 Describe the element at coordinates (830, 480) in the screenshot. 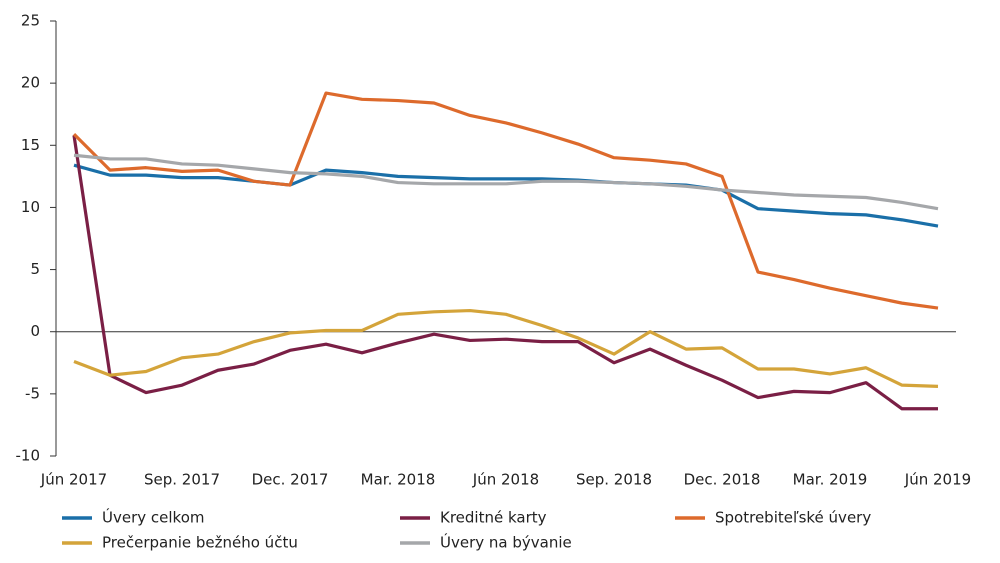

I see `x-tick-label: Mar. 2019` at that location.